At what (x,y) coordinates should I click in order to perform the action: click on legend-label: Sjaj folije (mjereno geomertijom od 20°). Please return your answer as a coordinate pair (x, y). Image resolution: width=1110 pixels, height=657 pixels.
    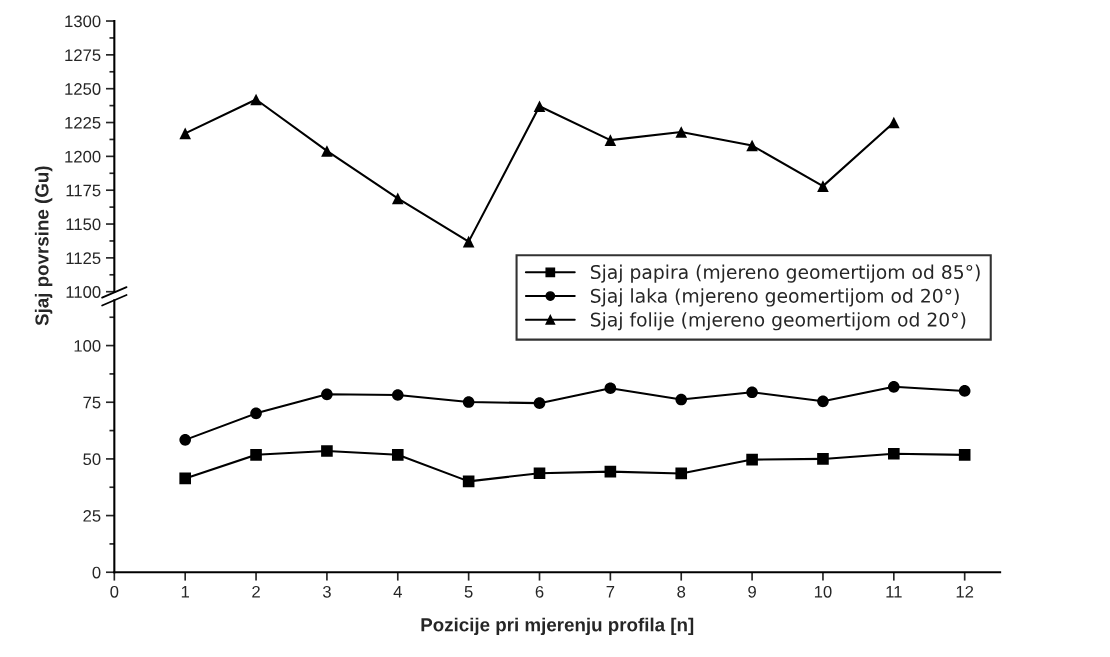
    Looking at the image, I should click on (778, 321).